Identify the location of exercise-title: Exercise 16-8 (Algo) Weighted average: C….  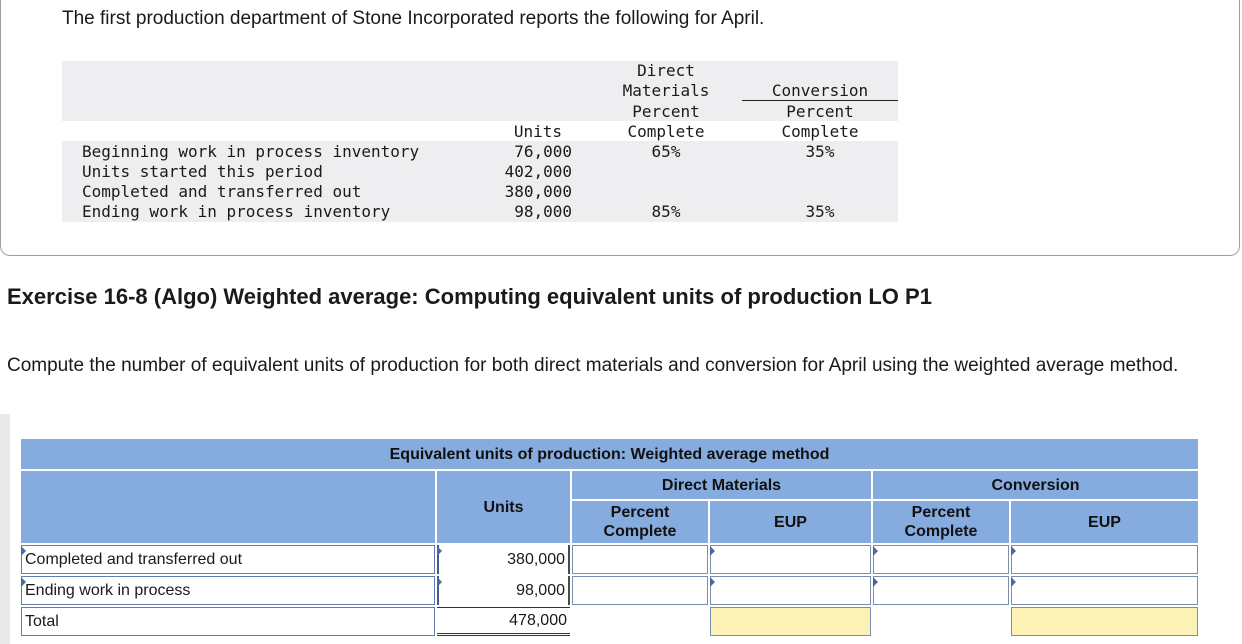
(469, 296).